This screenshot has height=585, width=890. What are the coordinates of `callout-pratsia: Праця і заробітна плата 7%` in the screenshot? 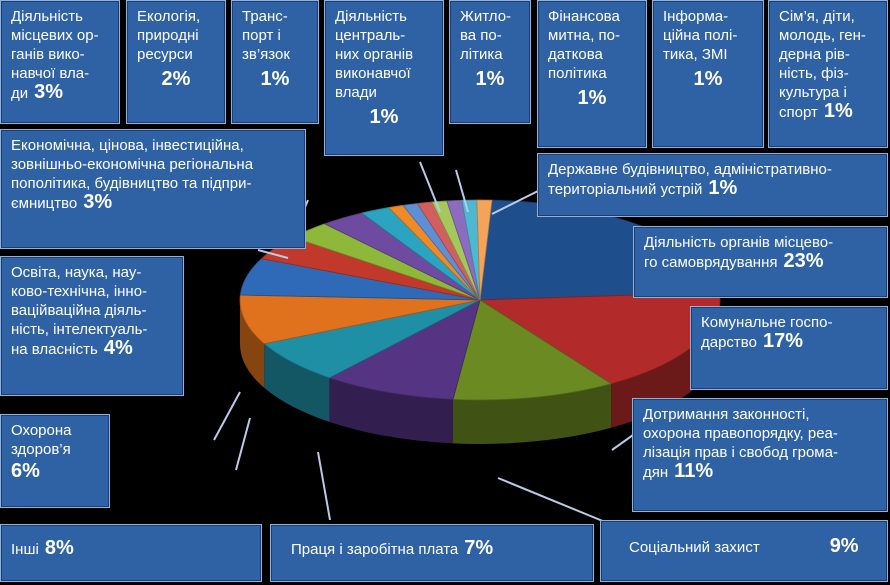 It's located at (432, 553).